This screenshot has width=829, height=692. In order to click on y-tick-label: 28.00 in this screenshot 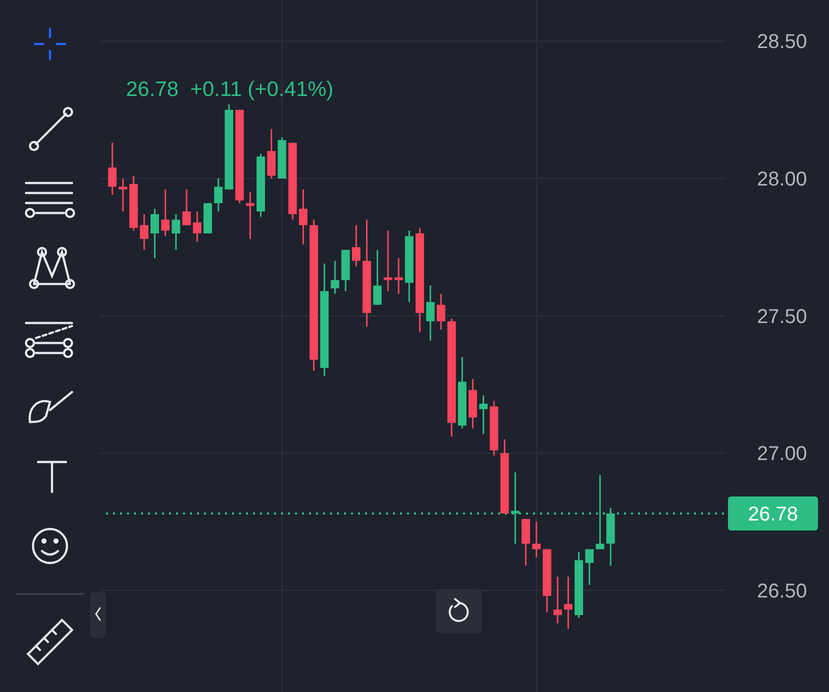, I will do `click(782, 179)`.